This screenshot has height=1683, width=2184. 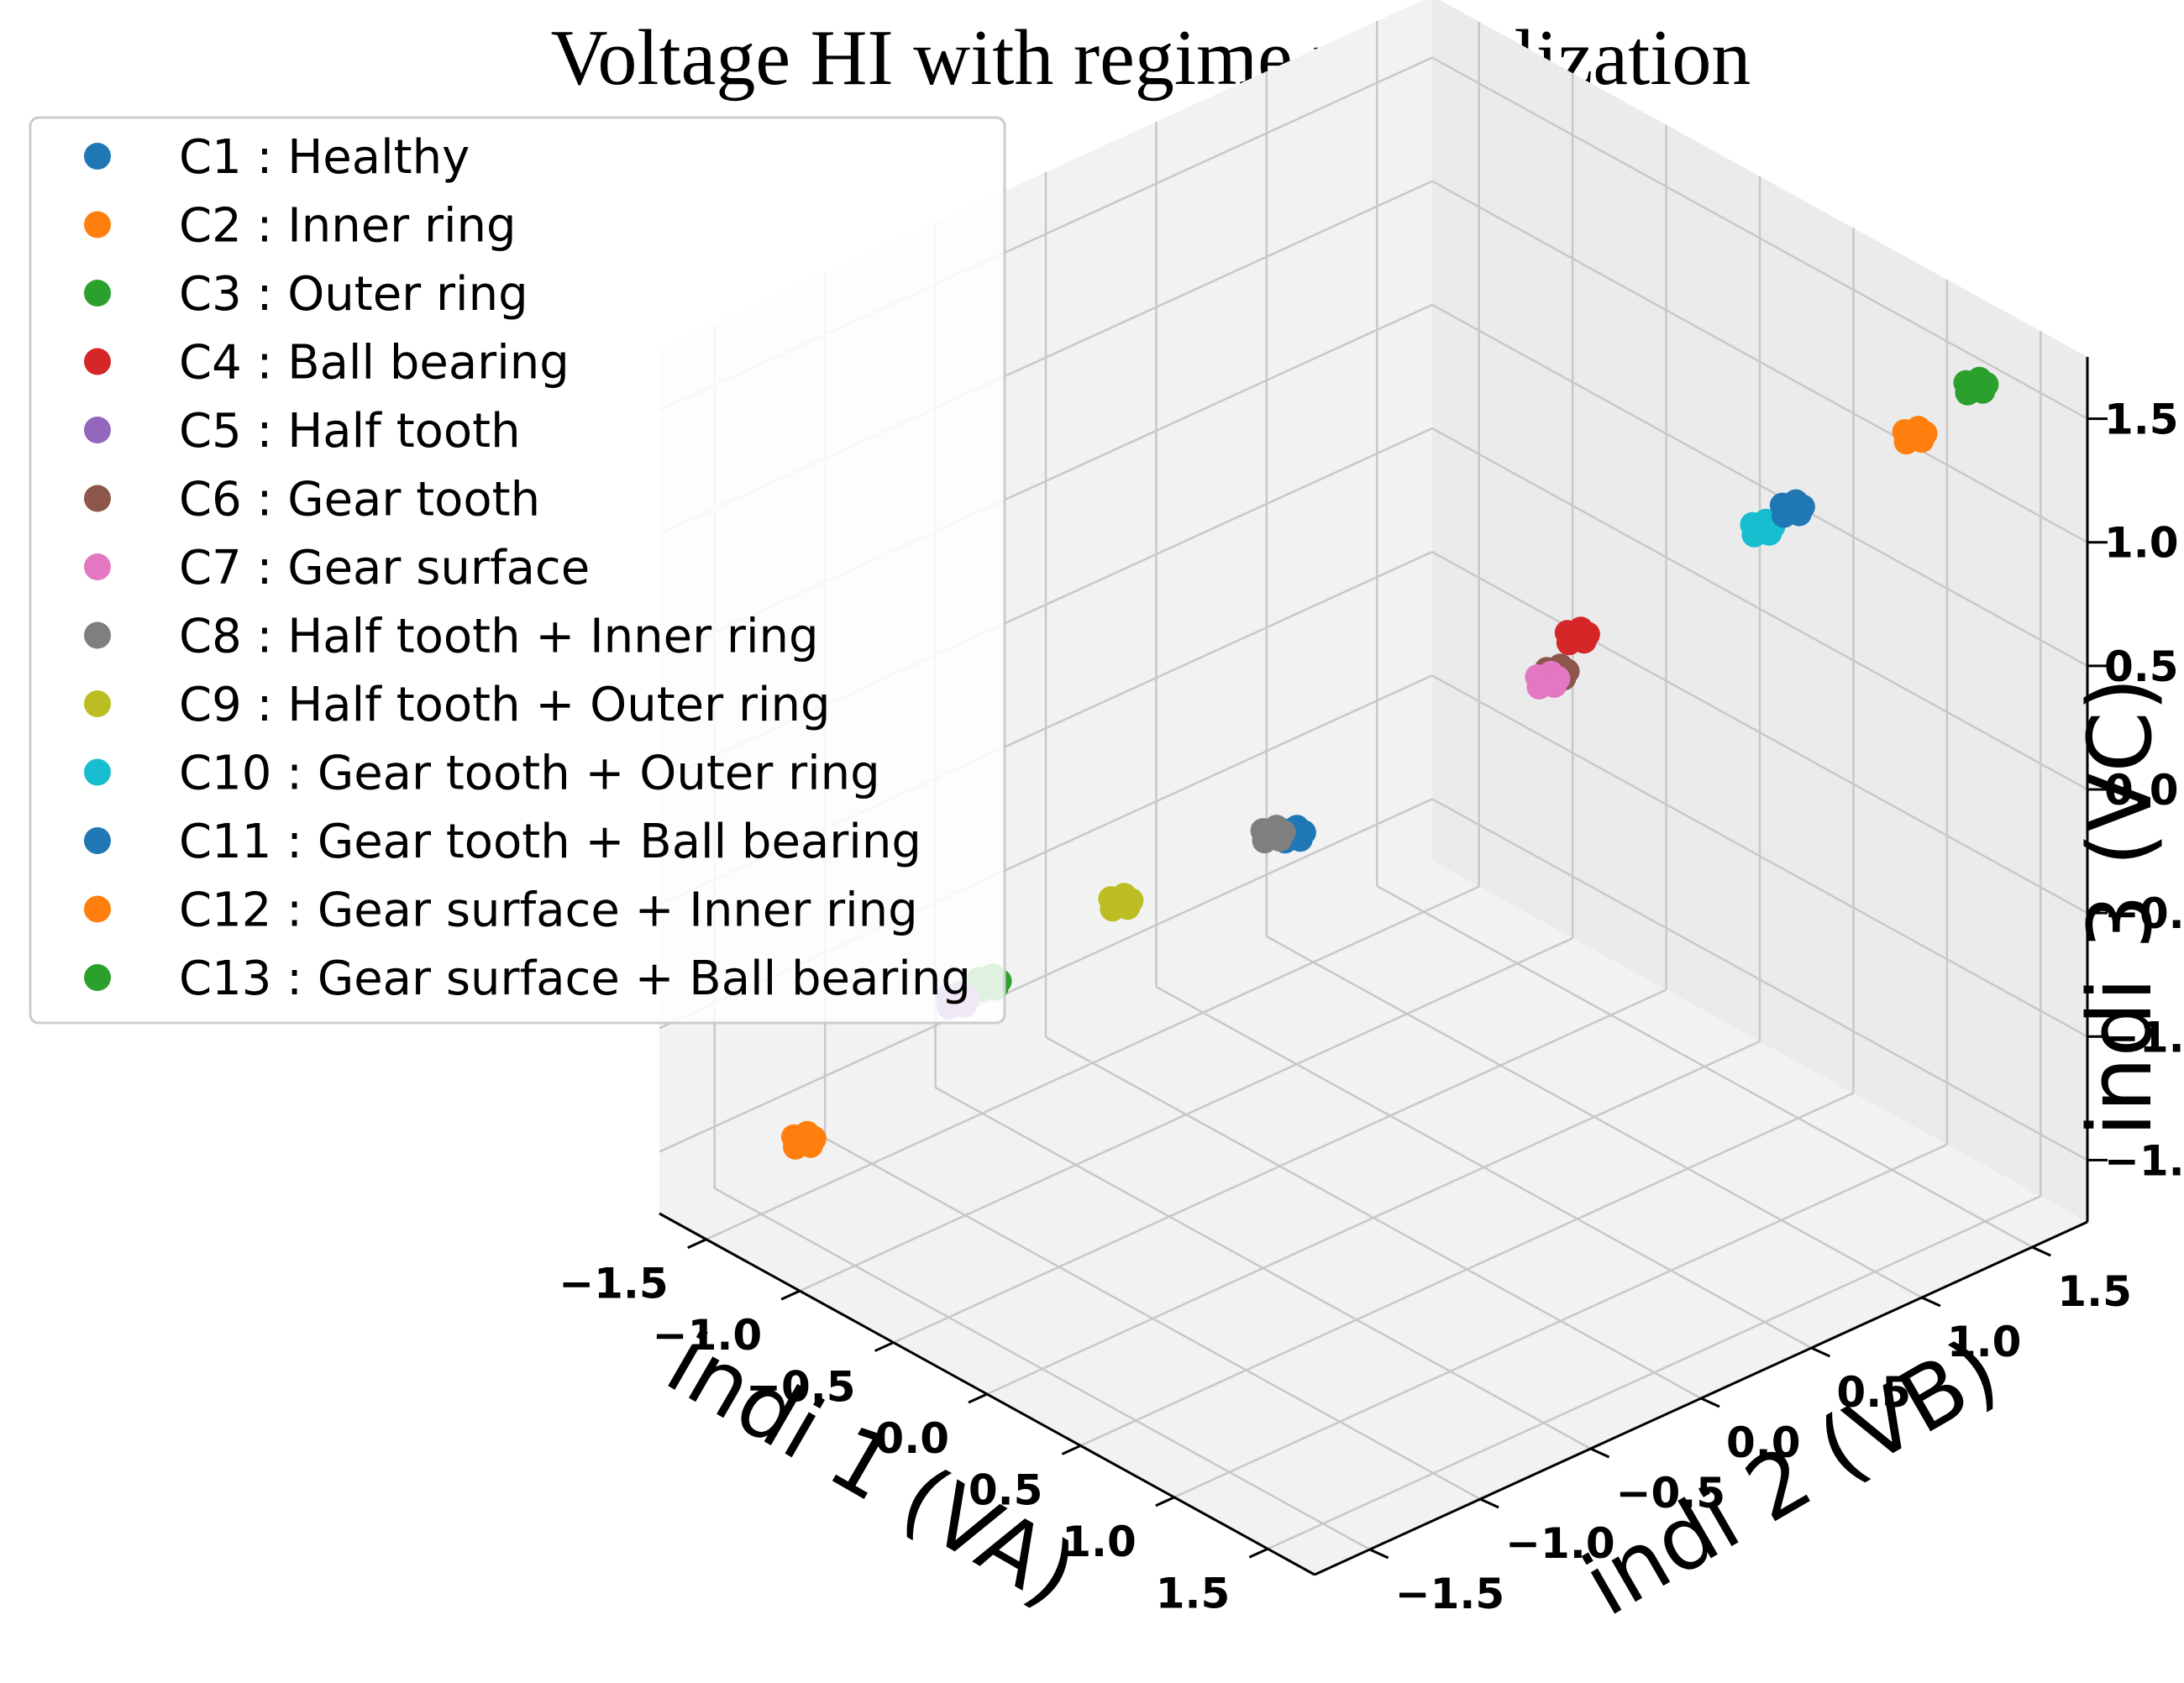 What do you see at coordinates (384, 568) in the screenshot?
I see `legend-label: C7 : Gear surface` at bounding box center [384, 568].